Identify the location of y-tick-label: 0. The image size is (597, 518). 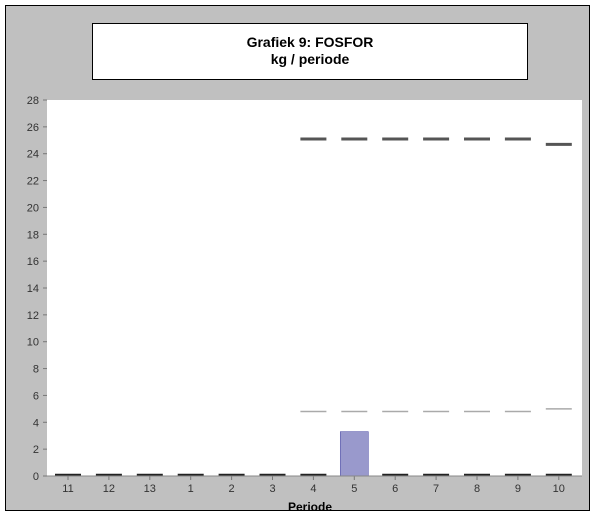
(36, 477).